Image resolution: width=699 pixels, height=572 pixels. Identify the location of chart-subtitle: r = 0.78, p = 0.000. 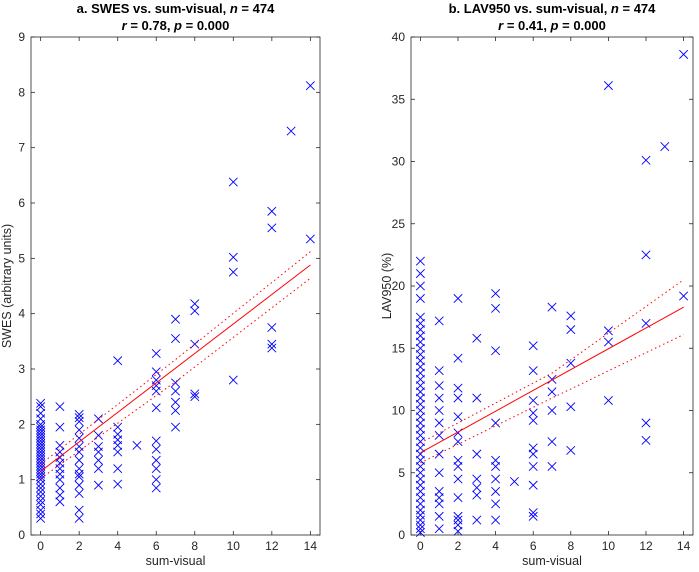
(176, 25).